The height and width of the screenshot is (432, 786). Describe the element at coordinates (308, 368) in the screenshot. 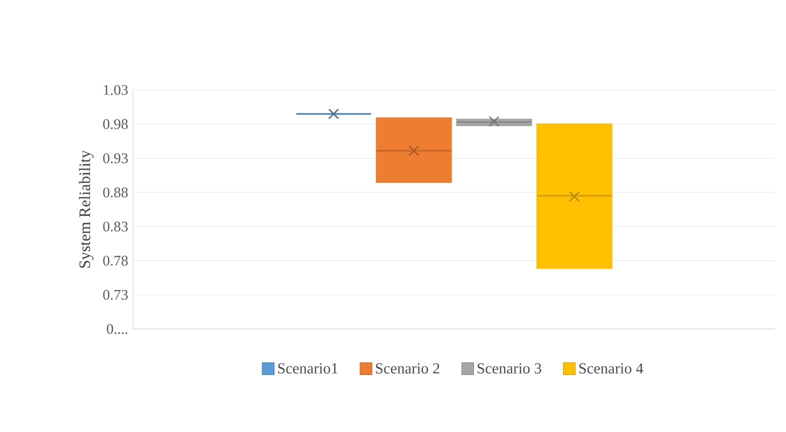

I see `legend-label: Scenario1` at that location.